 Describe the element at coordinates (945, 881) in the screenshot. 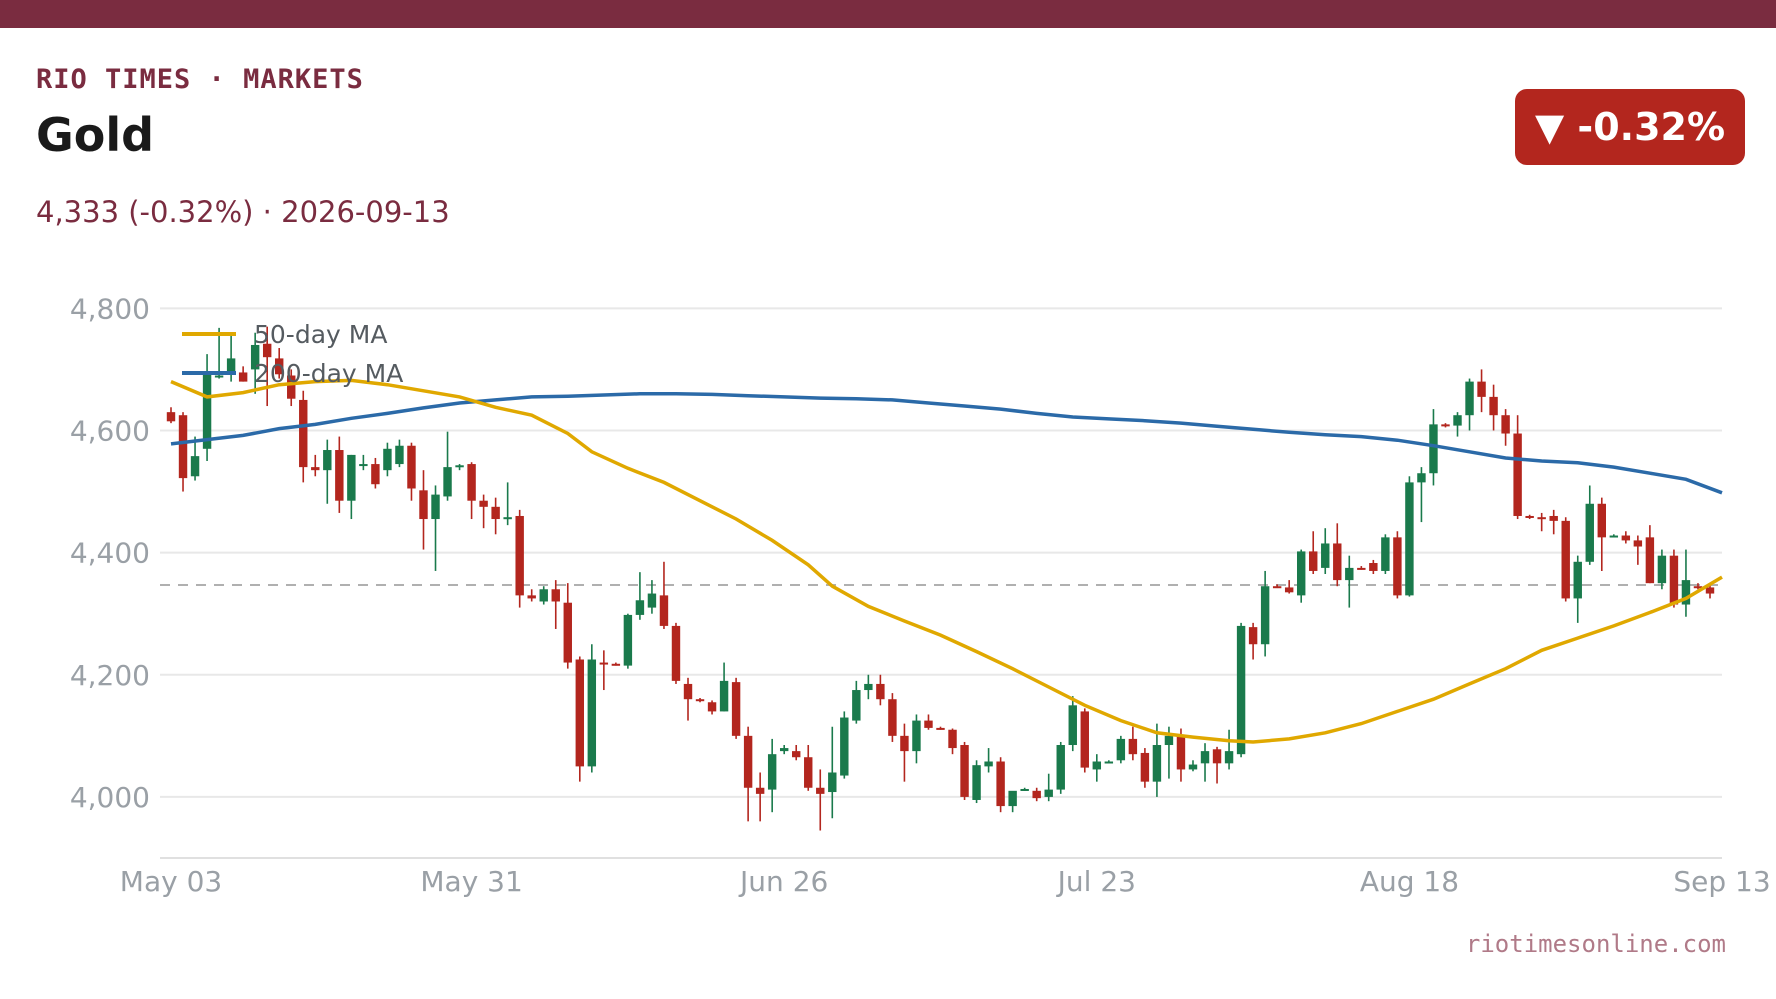

I see `x-axis: May 03 May 31 Jun 26 Jul 23 Aug 18 Sep 13` at that location.